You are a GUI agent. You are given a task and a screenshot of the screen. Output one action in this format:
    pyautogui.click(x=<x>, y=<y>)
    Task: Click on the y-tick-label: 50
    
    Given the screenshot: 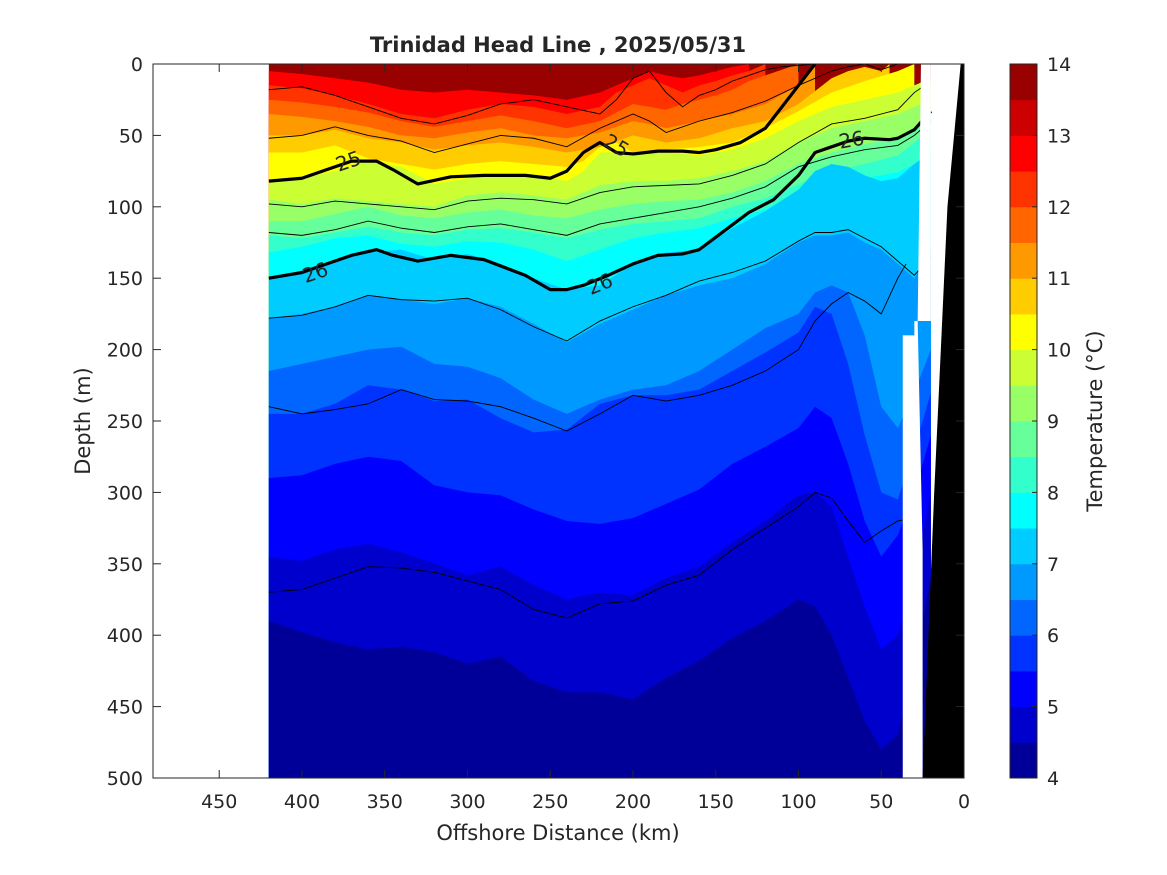 What is the action you would take?
    pyautogui.click(x=131, y=136)
    